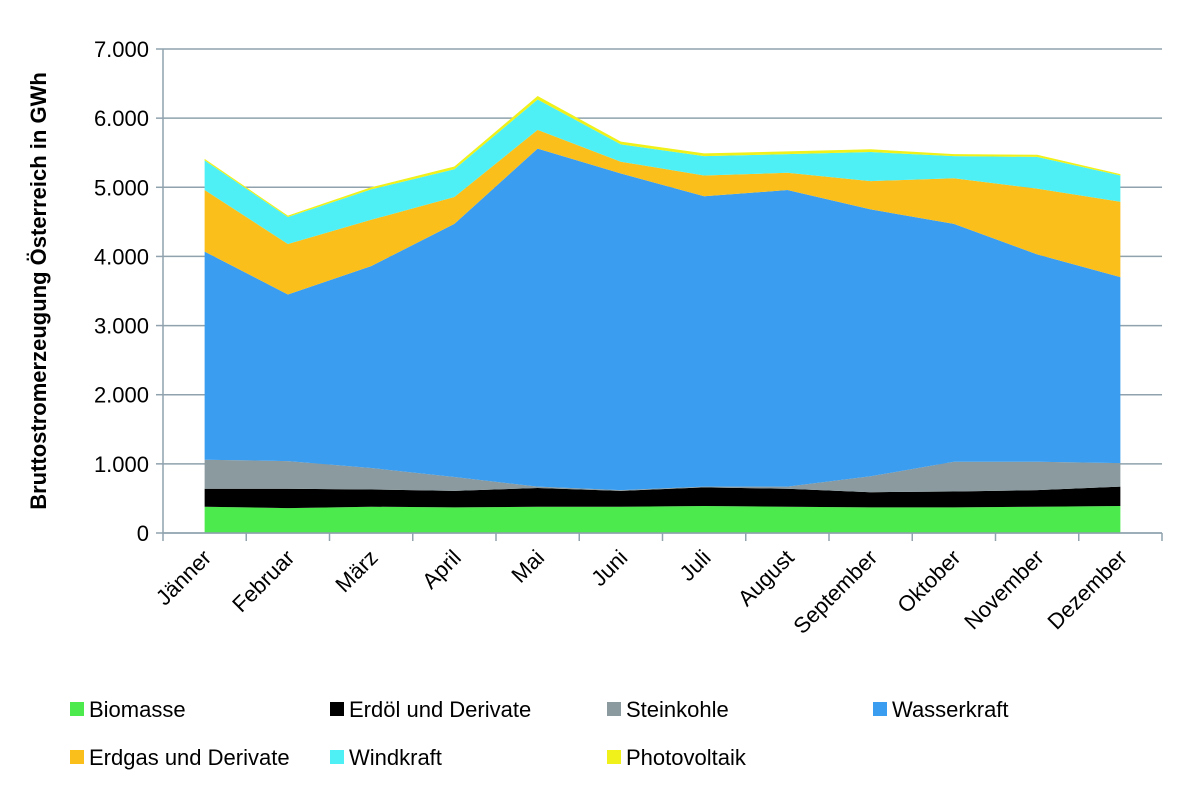  Describe the element at coordinates (440, 709) in the screenshot. I see `legend-label: Erdöl und Derivate` at that location.